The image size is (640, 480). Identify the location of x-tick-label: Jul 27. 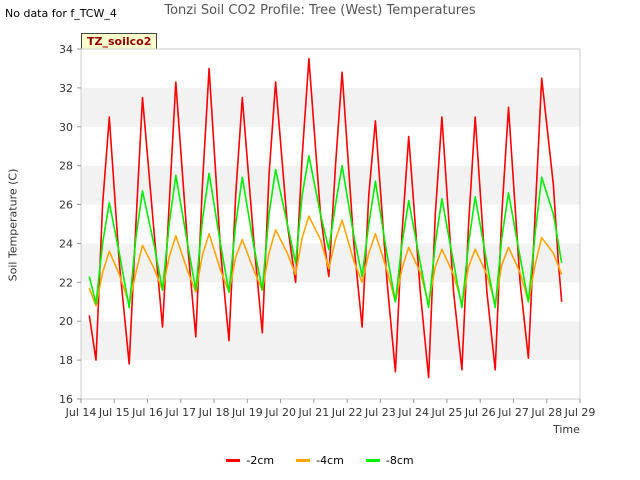
(513, 412).